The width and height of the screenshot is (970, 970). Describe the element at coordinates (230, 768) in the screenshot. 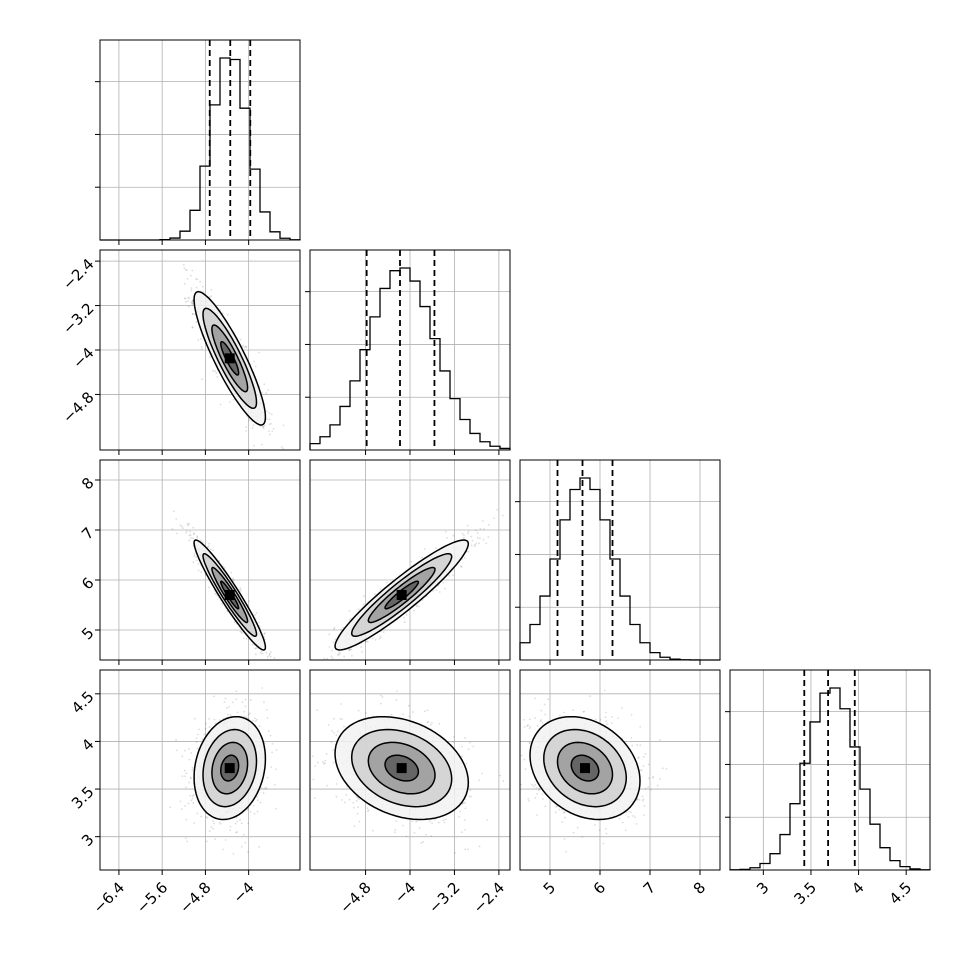

I see `contour-line` at that location.